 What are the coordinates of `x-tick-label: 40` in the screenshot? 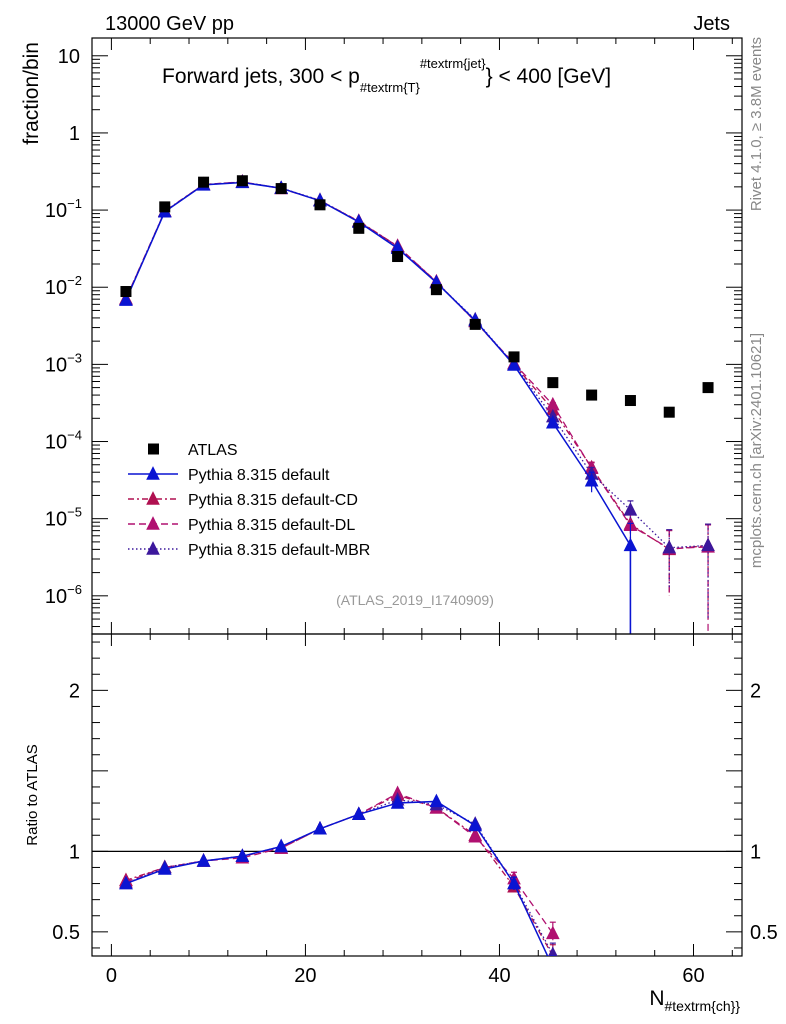 It's located at (499, 976).